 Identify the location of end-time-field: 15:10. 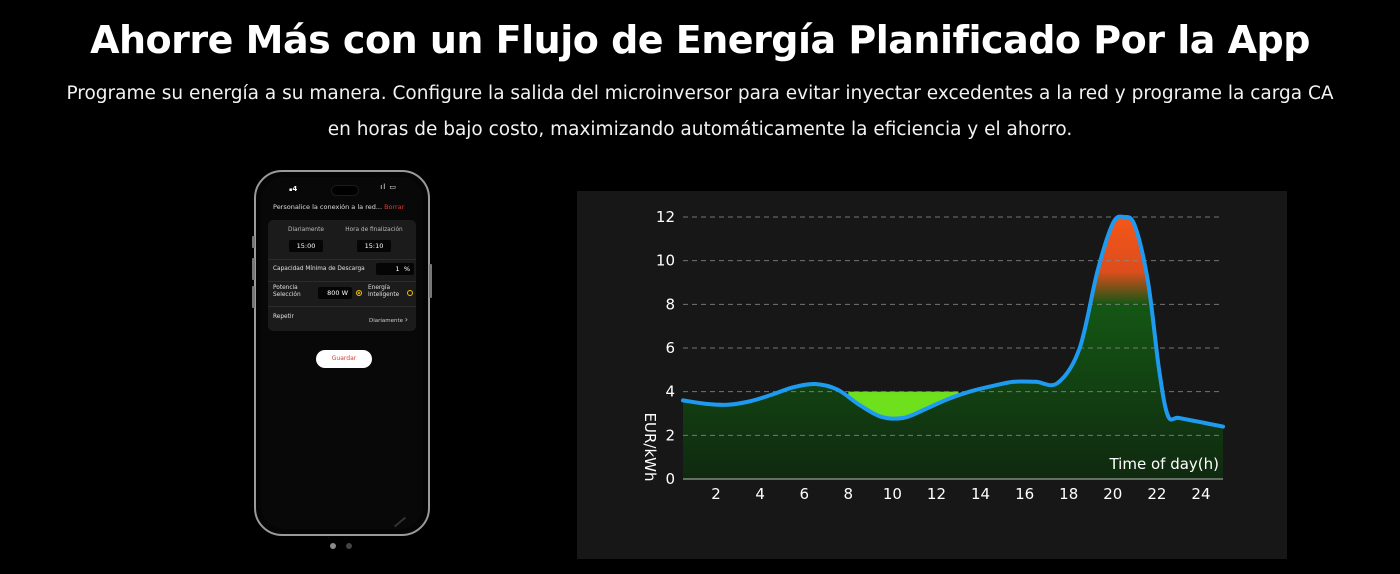
(374, 246).